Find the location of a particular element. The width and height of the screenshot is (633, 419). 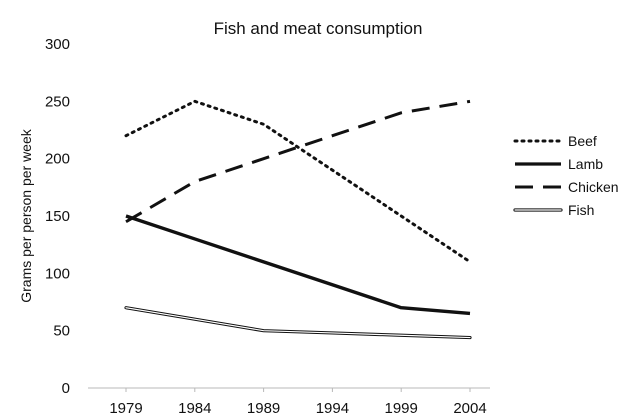

fish-series-line-inner is located at coordinates (298, 323).